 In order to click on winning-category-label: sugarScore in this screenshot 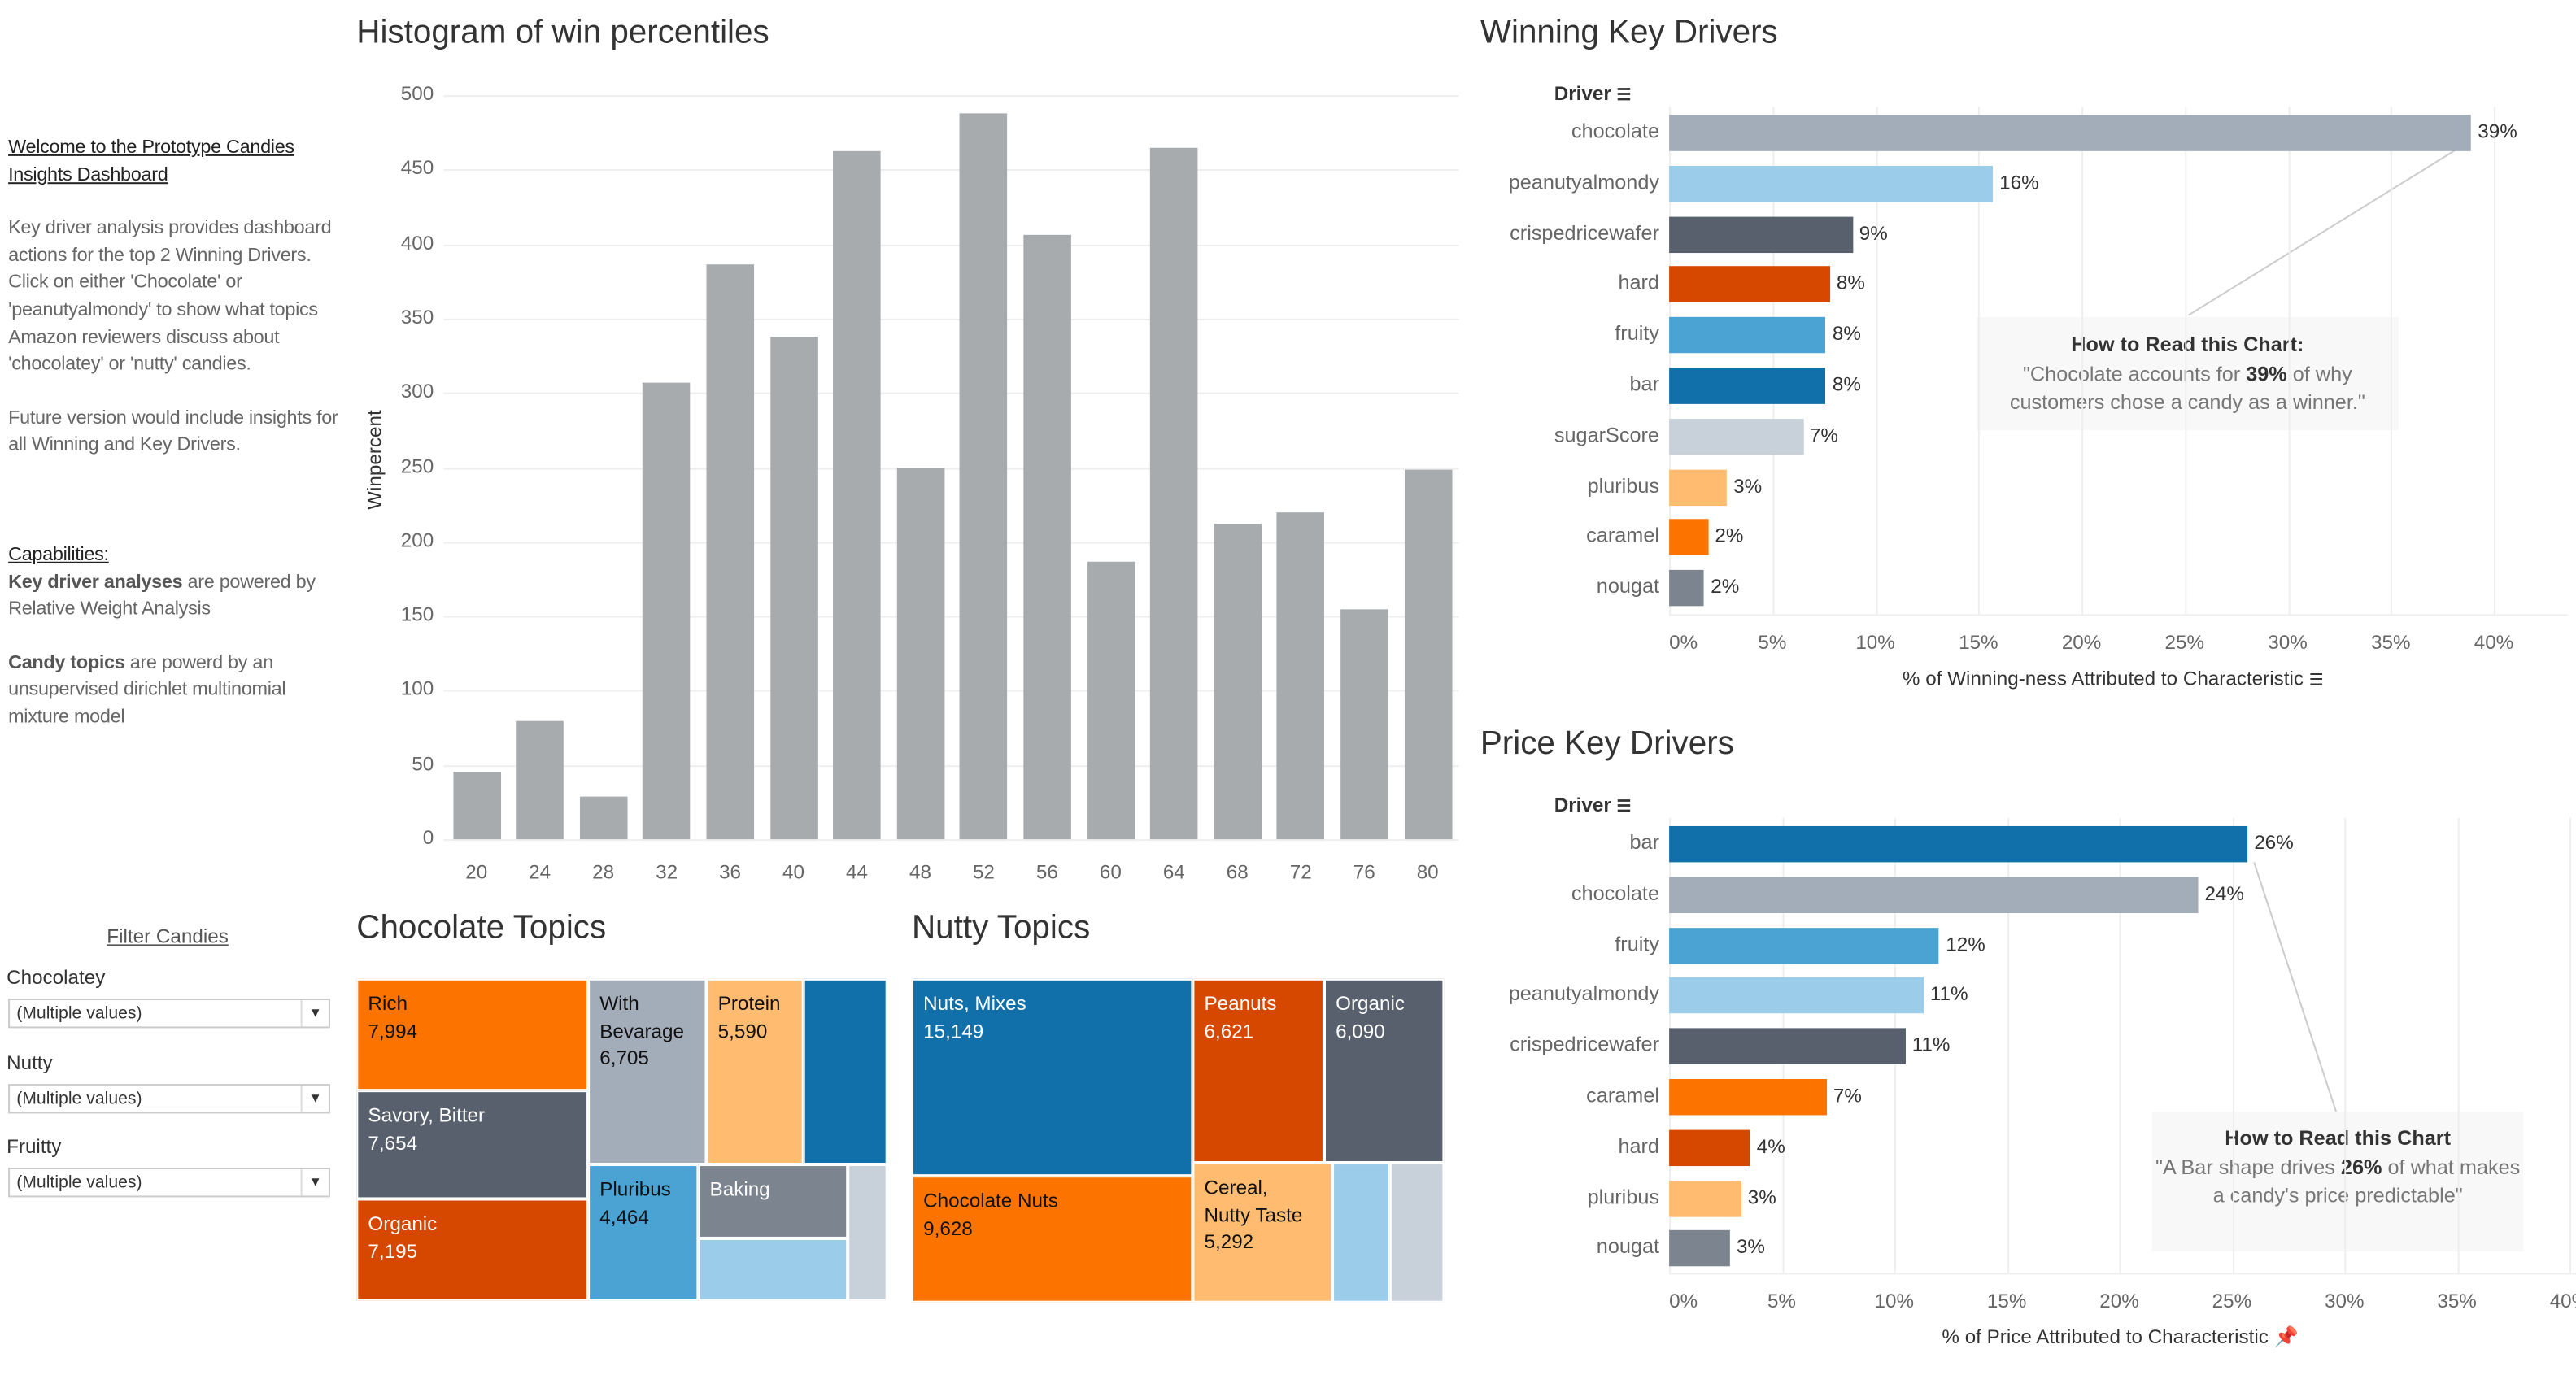, I will do `click(1606, 434)`.